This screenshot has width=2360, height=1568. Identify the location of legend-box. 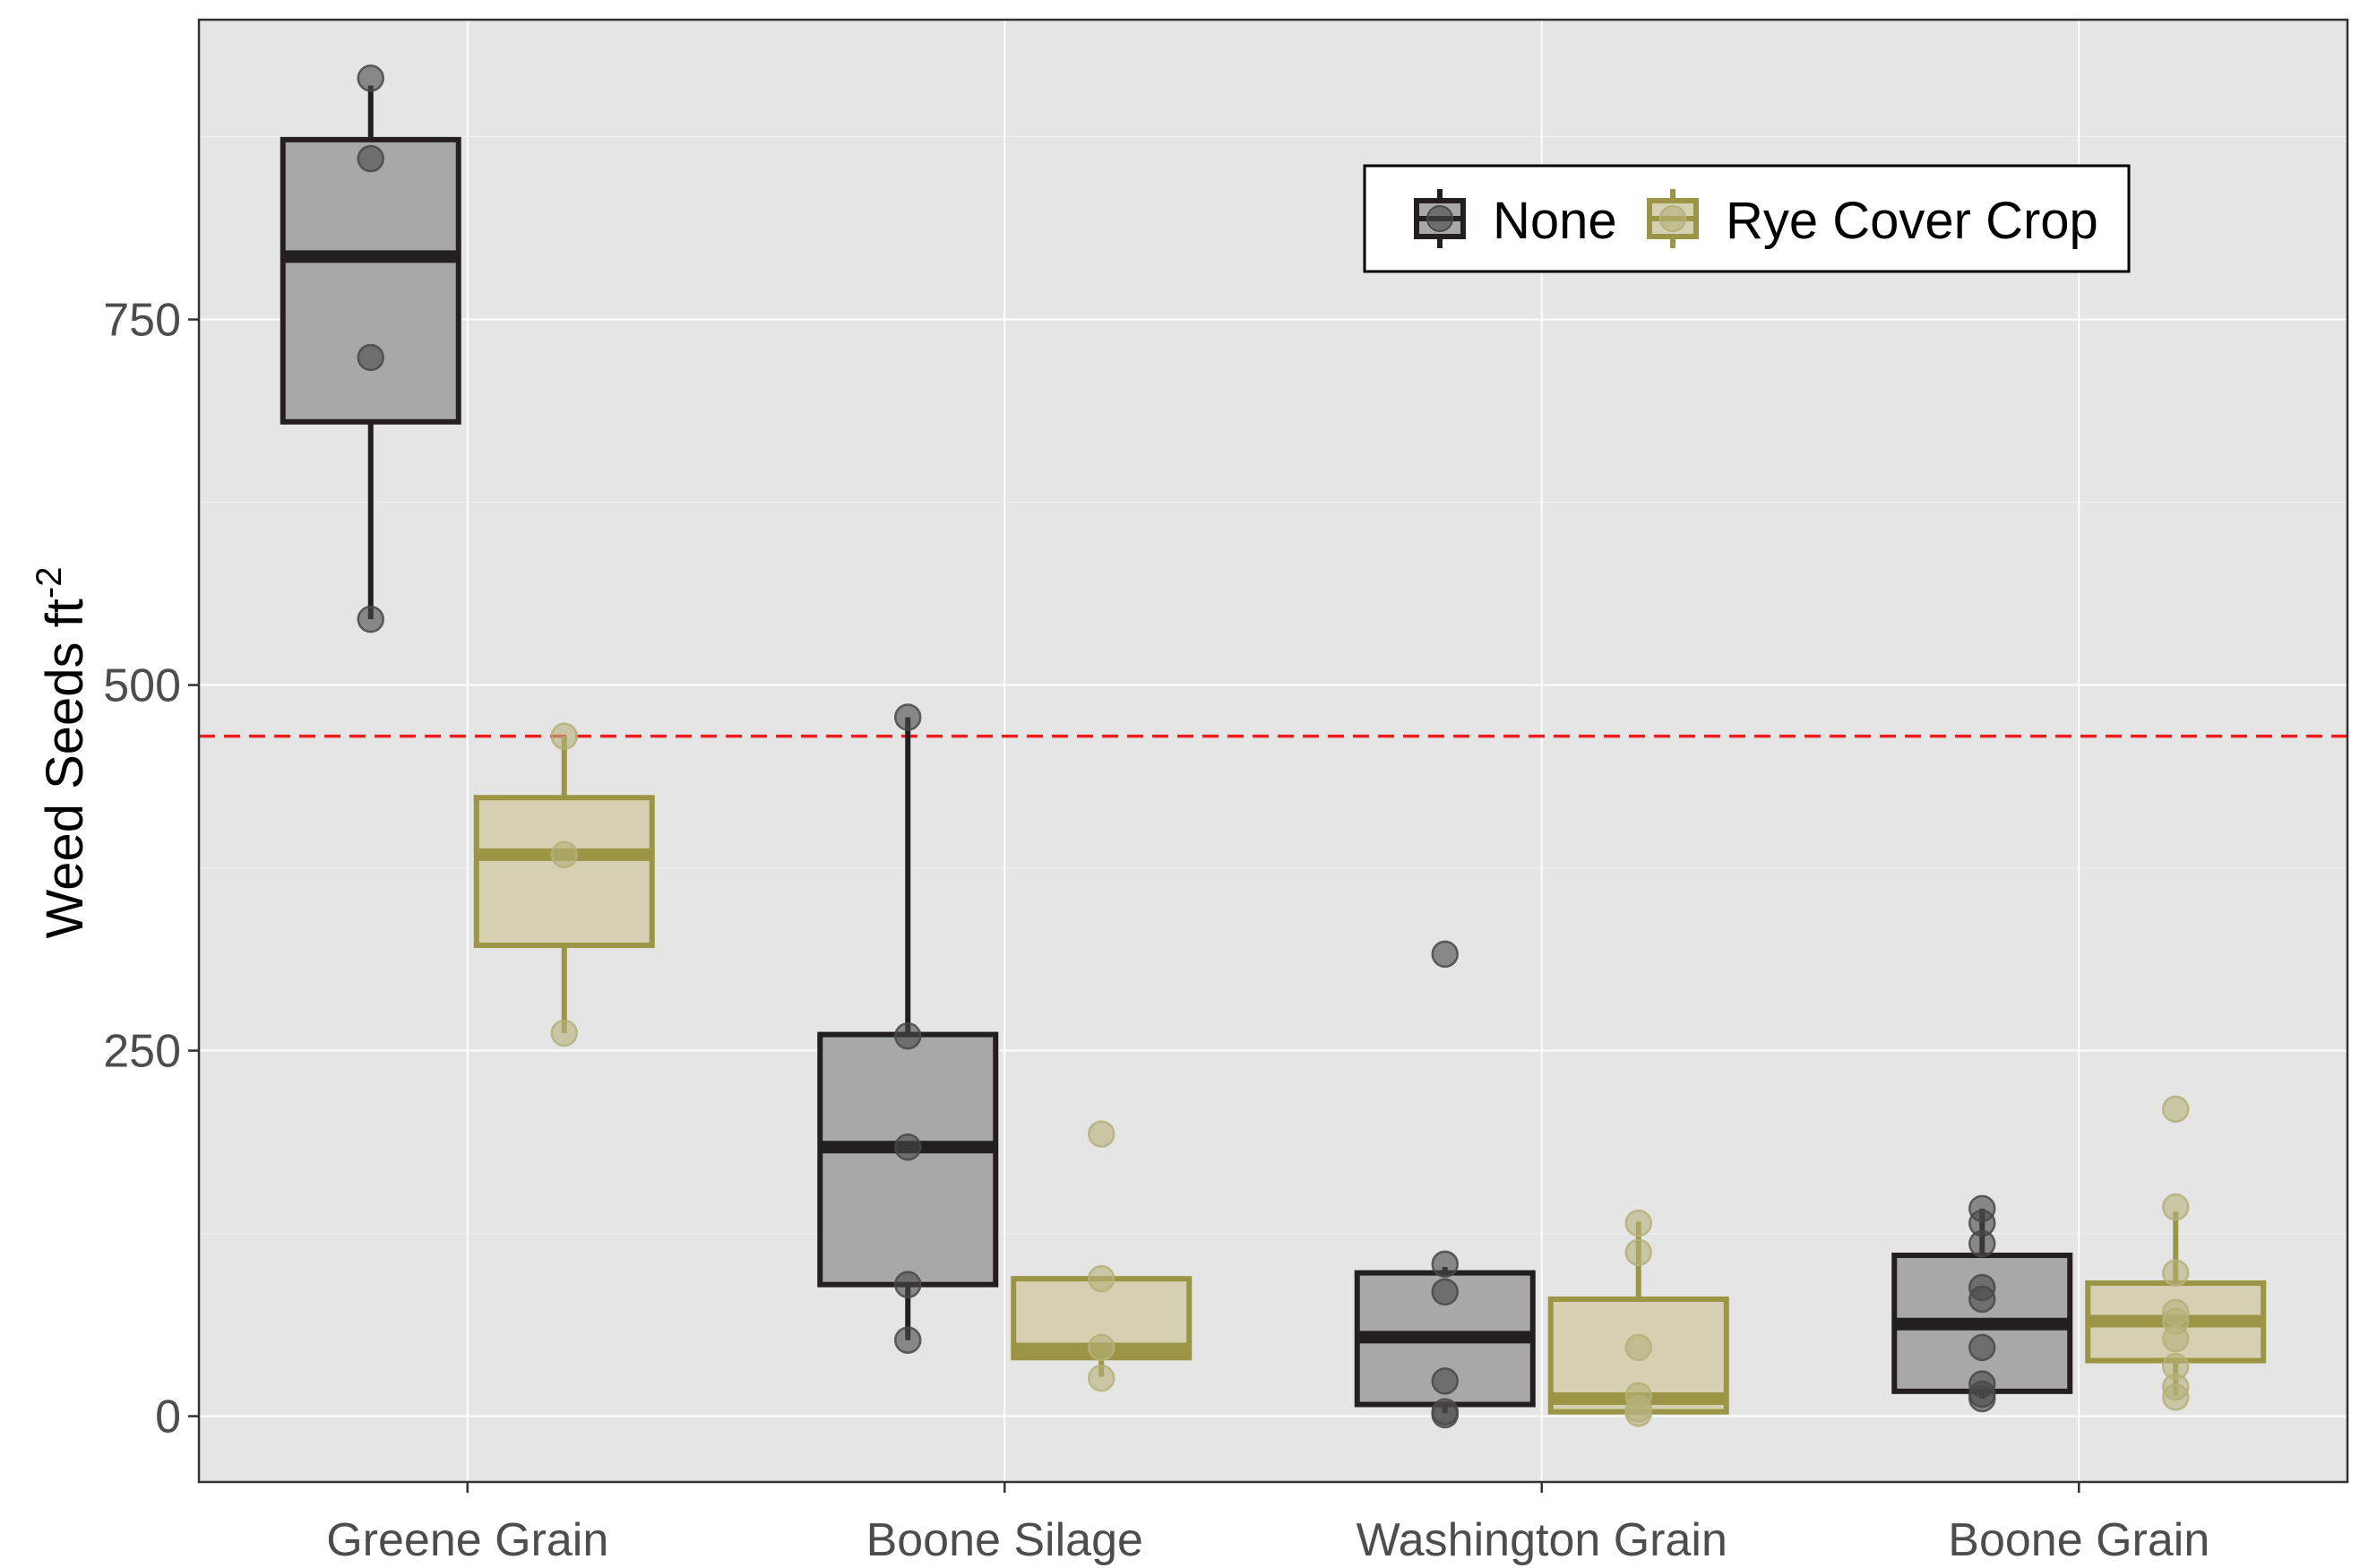
(1747, 218).